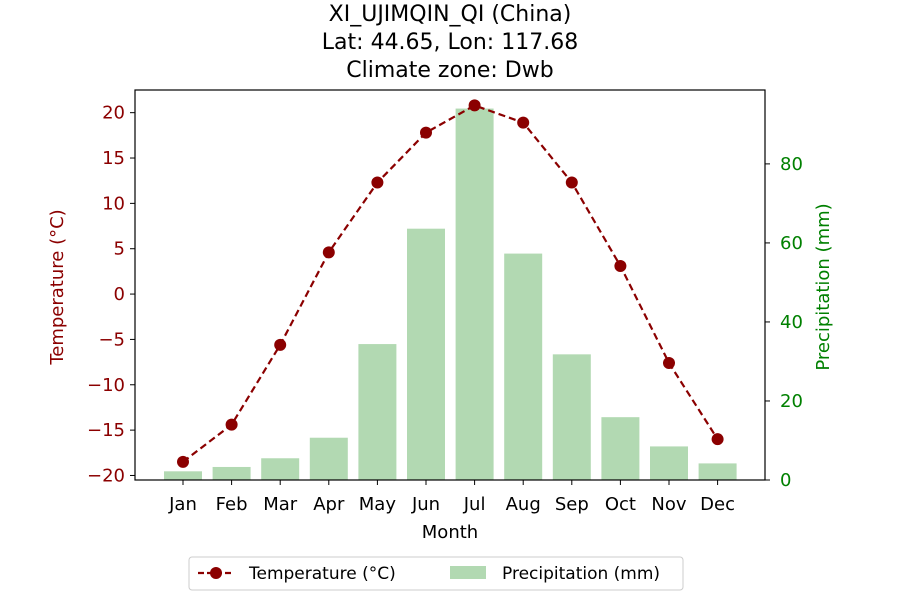  I want to click on legend-temperature-label: Temperature (°C), so click(322, 574).